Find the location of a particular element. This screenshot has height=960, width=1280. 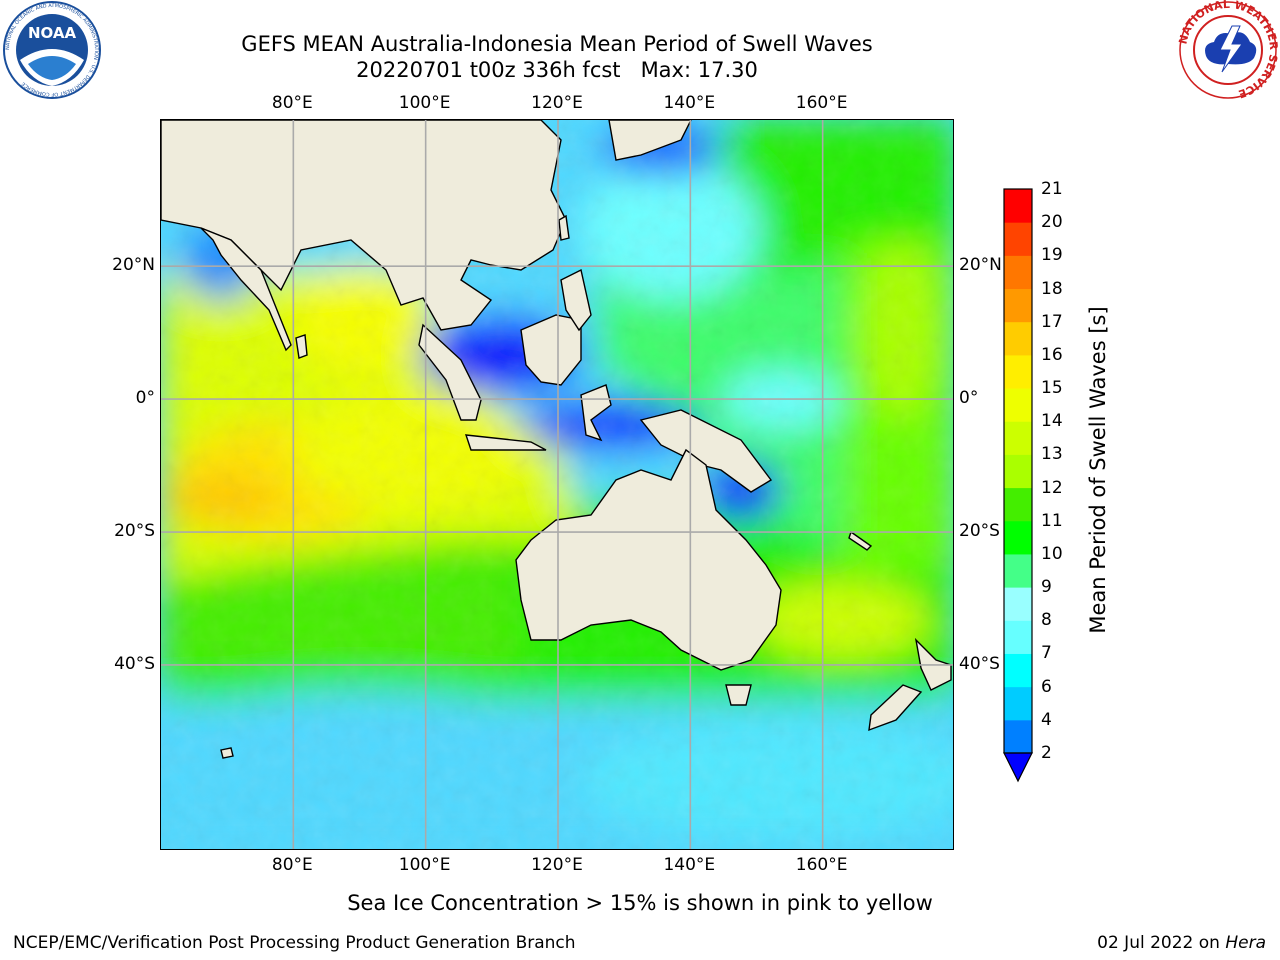

colorbar-tick: 20 is located at coordinates (1052, 222).